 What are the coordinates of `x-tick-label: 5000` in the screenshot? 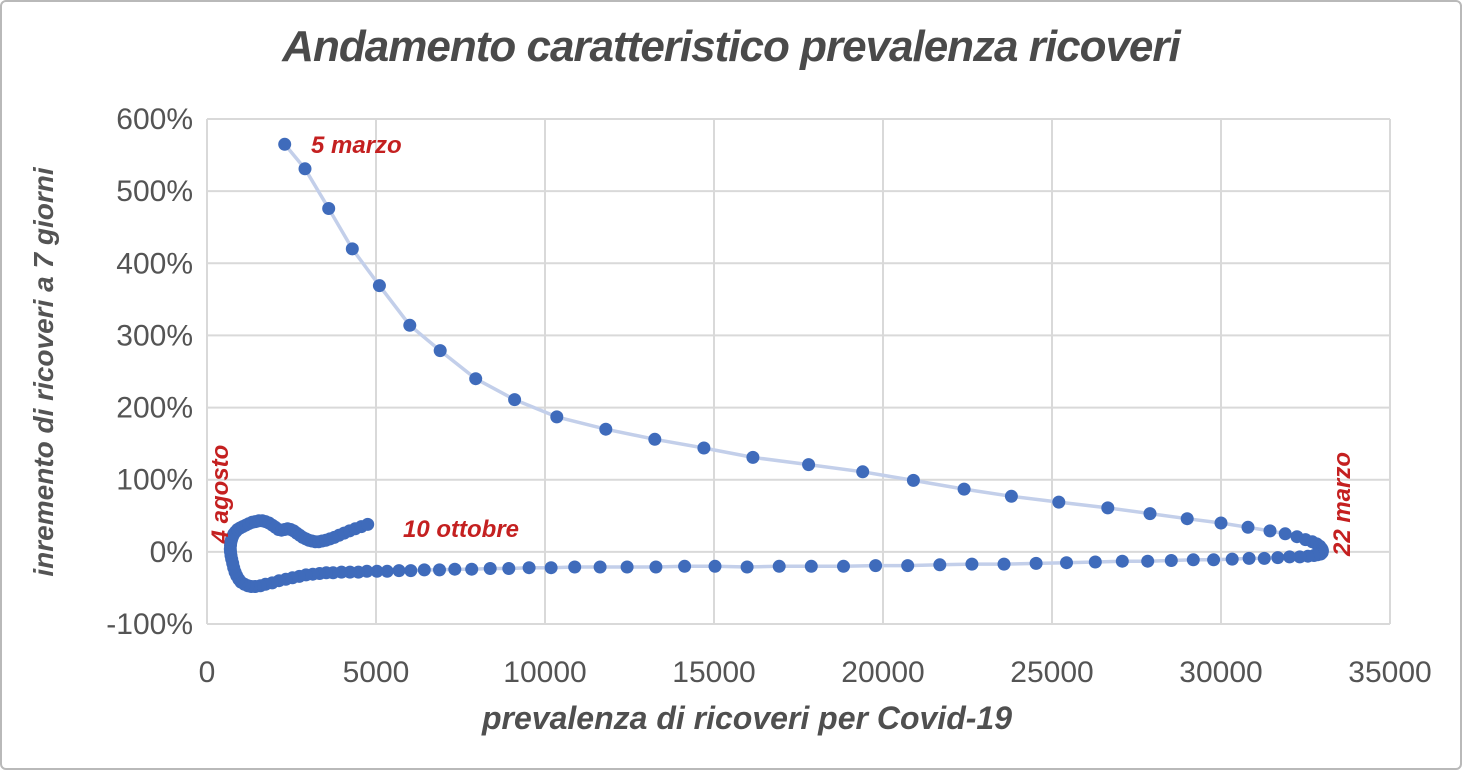 It's located at (376, 672).